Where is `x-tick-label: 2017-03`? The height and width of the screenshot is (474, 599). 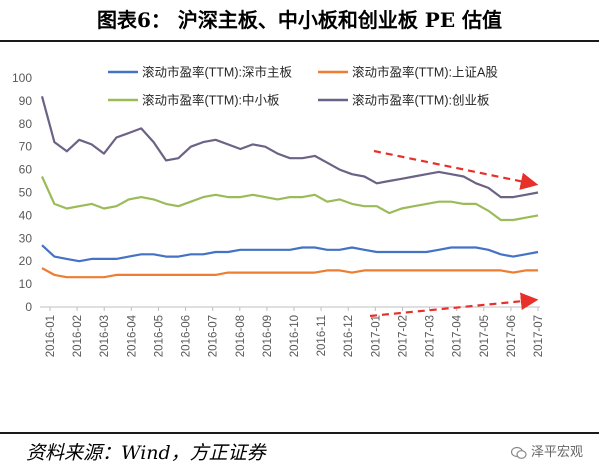
x-tick-label: 2017-03 is located at coordinates (431, 336).